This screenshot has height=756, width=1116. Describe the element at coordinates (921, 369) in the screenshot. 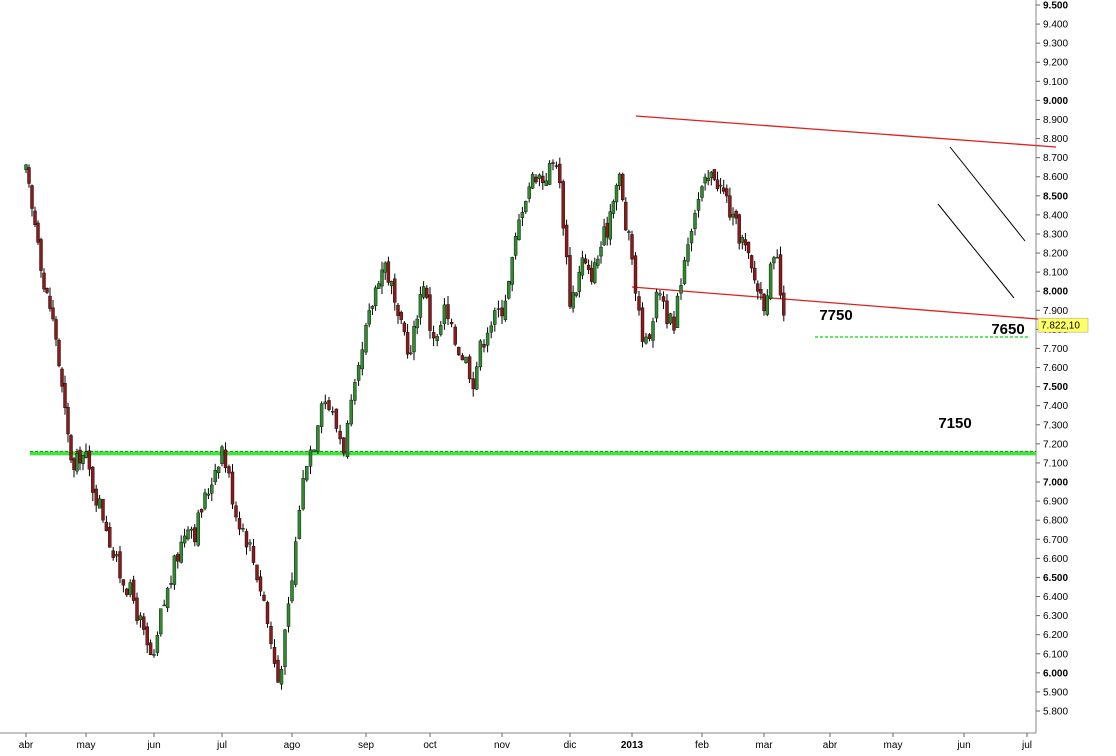

I see `annotations: 7150 7750 7650` at that location.